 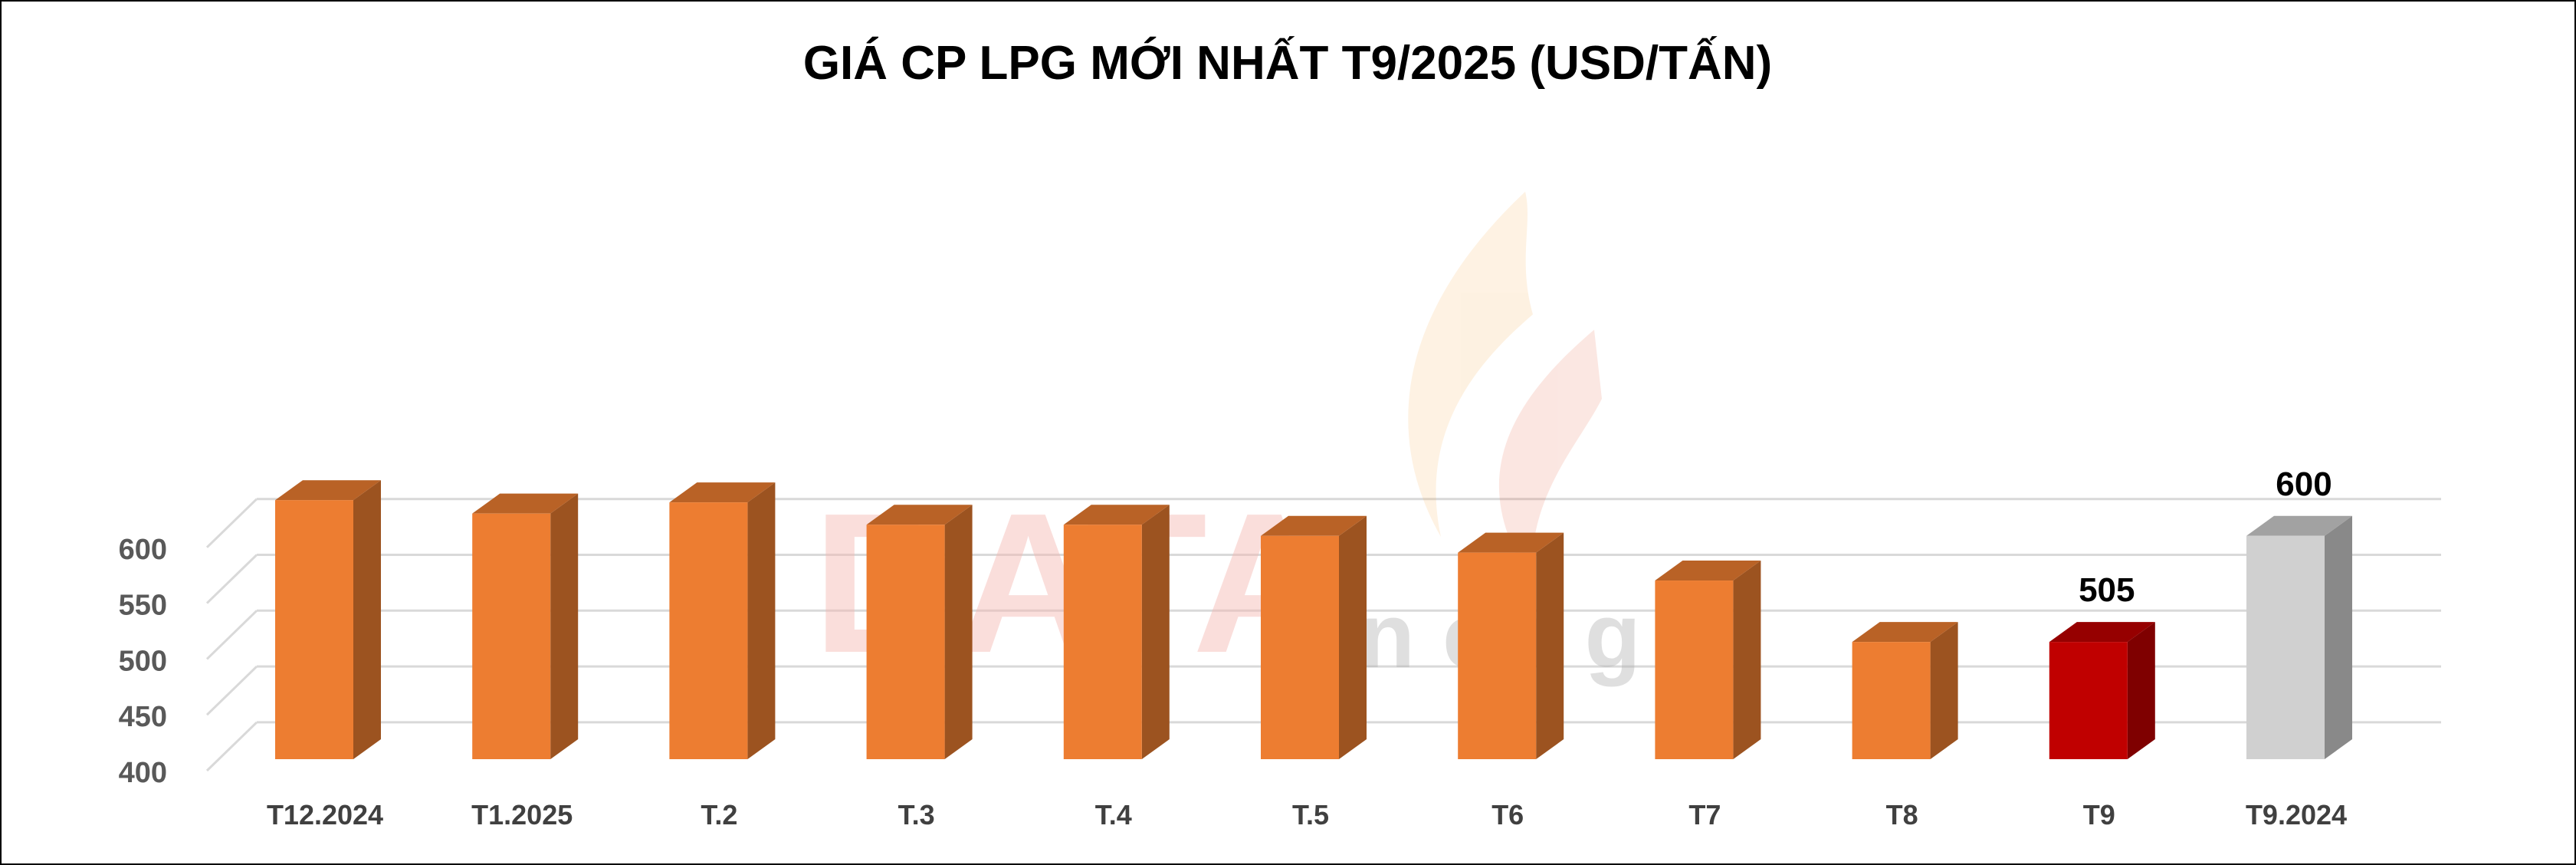 I want to click on y-tick-label: 400, so click(x=143, y=773).